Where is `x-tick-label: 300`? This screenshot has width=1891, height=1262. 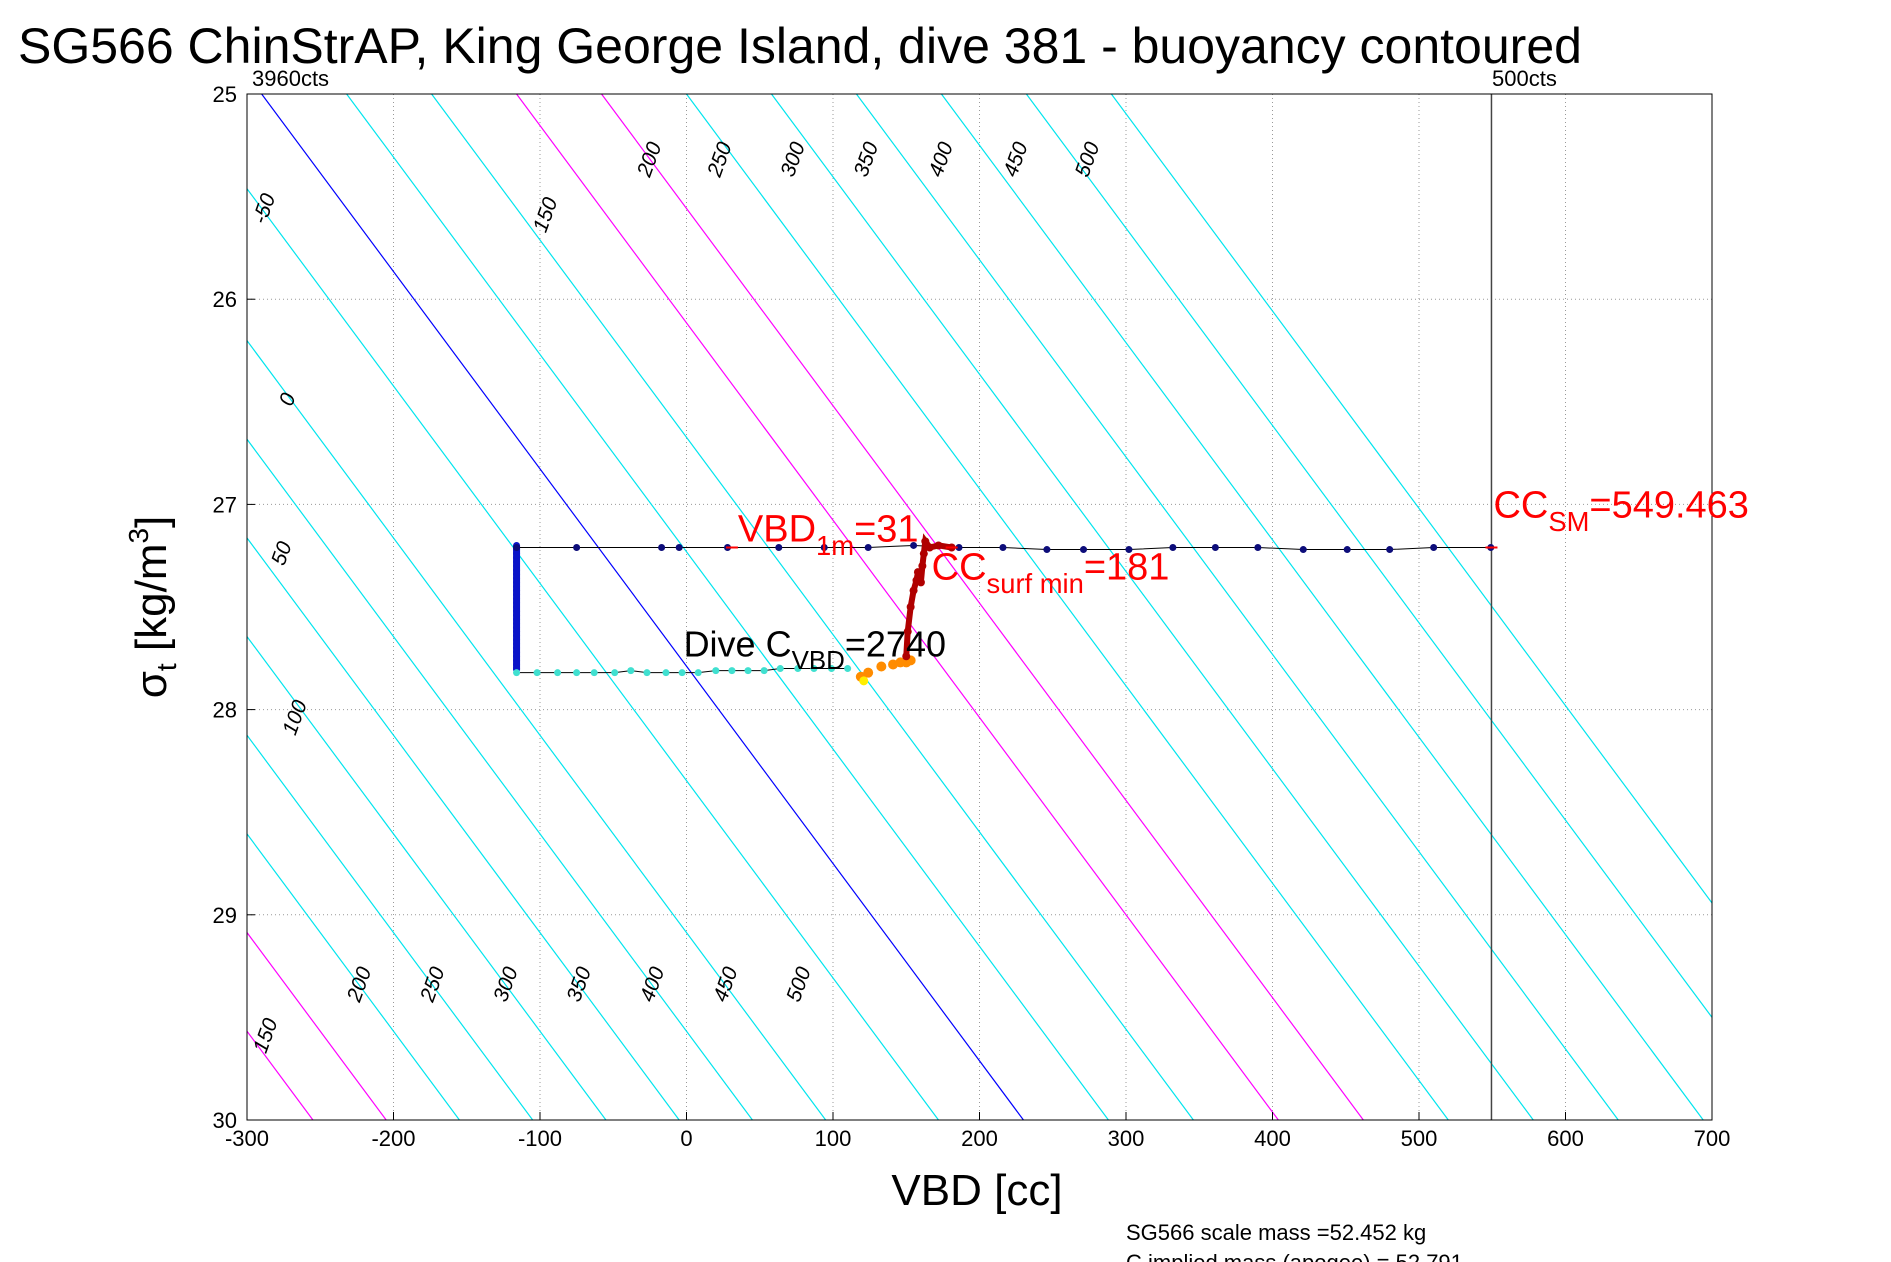 x-tick-label: 300 is located at coordinates (1126, 1138).